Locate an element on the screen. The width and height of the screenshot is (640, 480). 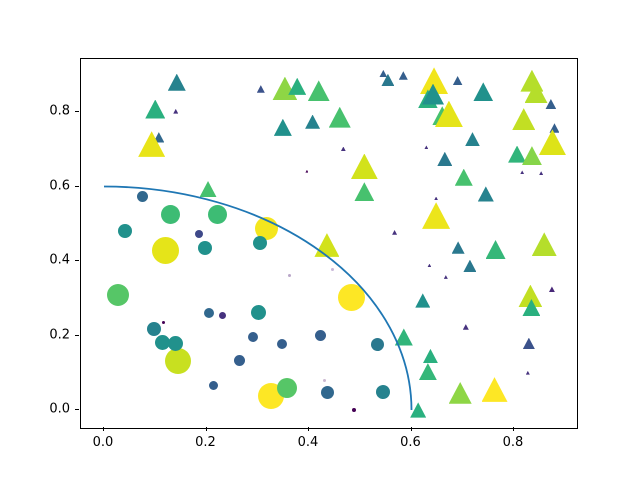
y-tick-label: 0.6 is located at coordinates (59, 185).